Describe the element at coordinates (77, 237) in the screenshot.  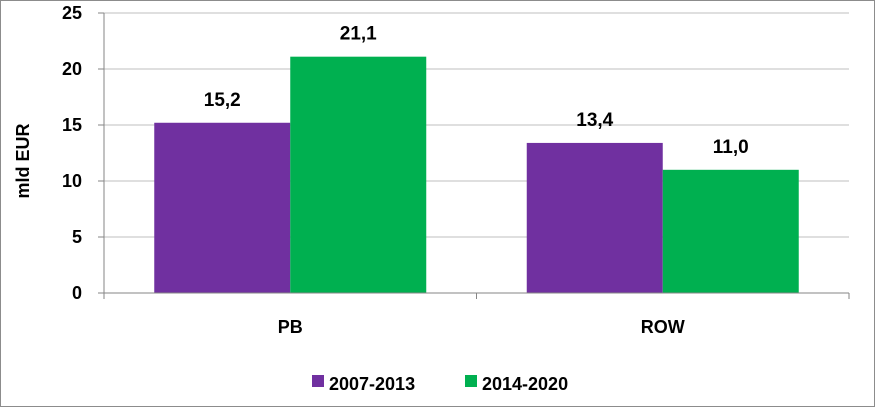
I see `y-tick-label: 5` at that location.